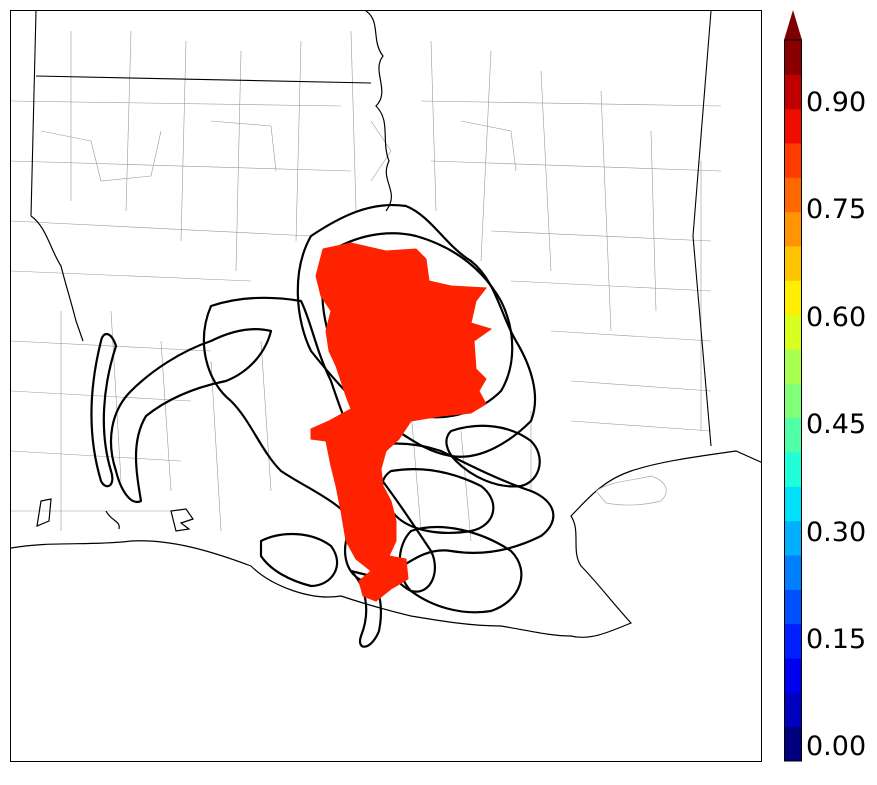 The image size is (877, 785). I want to click on lake-outline, so click(631, 490).